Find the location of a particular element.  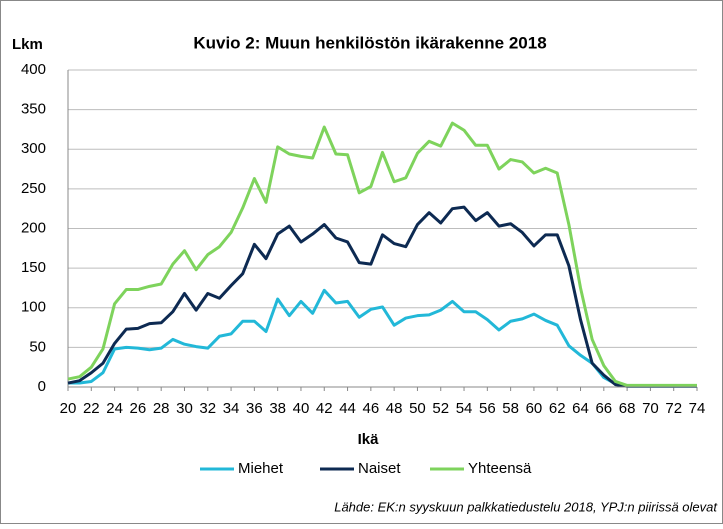

x-tick-label: 70 is located at coordinates (650, 408).